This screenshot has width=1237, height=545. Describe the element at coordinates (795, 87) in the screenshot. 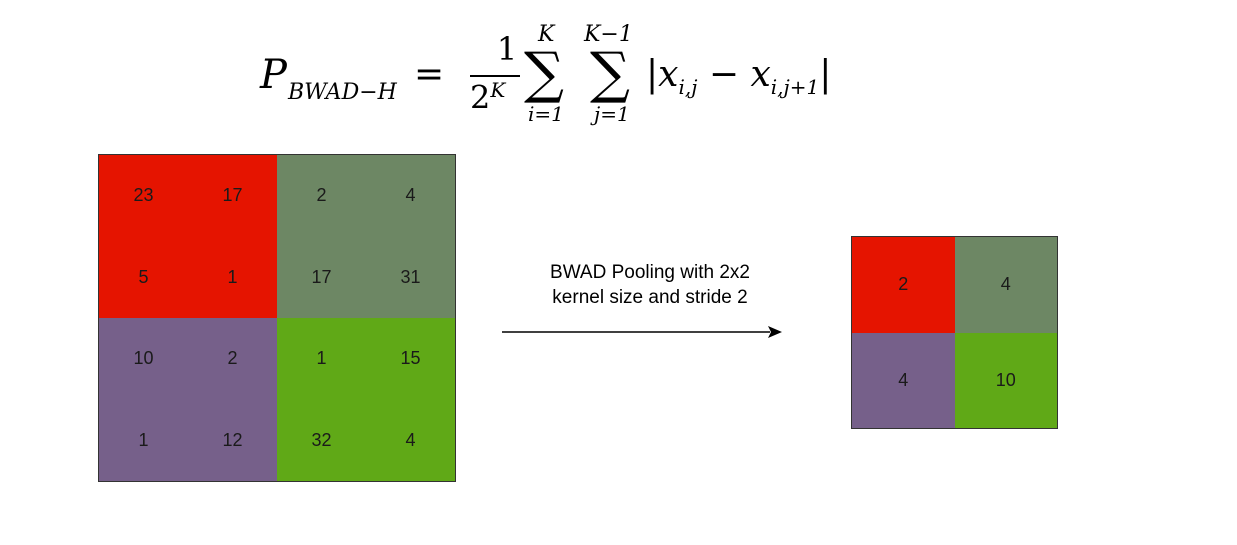

I see `formula-term2-sub: i,j+1` at that location.